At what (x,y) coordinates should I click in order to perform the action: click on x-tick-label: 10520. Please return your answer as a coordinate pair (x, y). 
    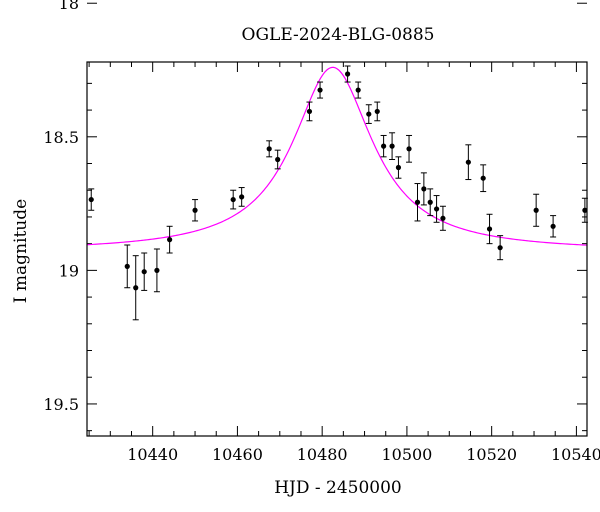
    Looking at the image, I should click on (491, 454).